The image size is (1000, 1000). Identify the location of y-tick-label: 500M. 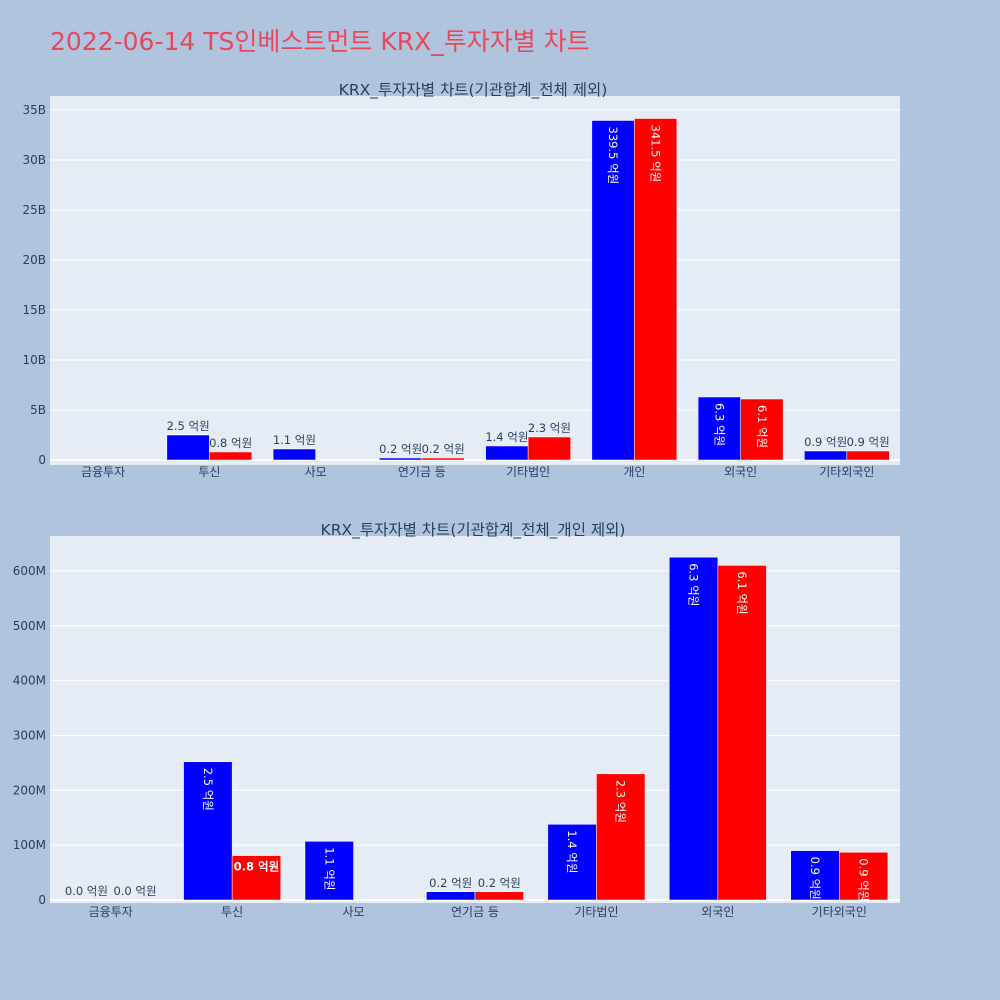
(29, 626).